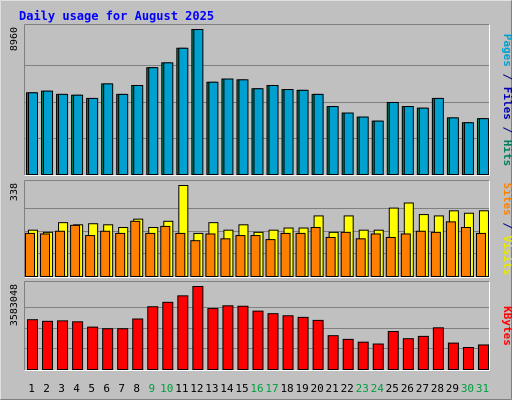 The image size is (512, 405). Describe the element at coordinates (227, 388) in the screenshot. I see `day-label-14: 14` at that location.